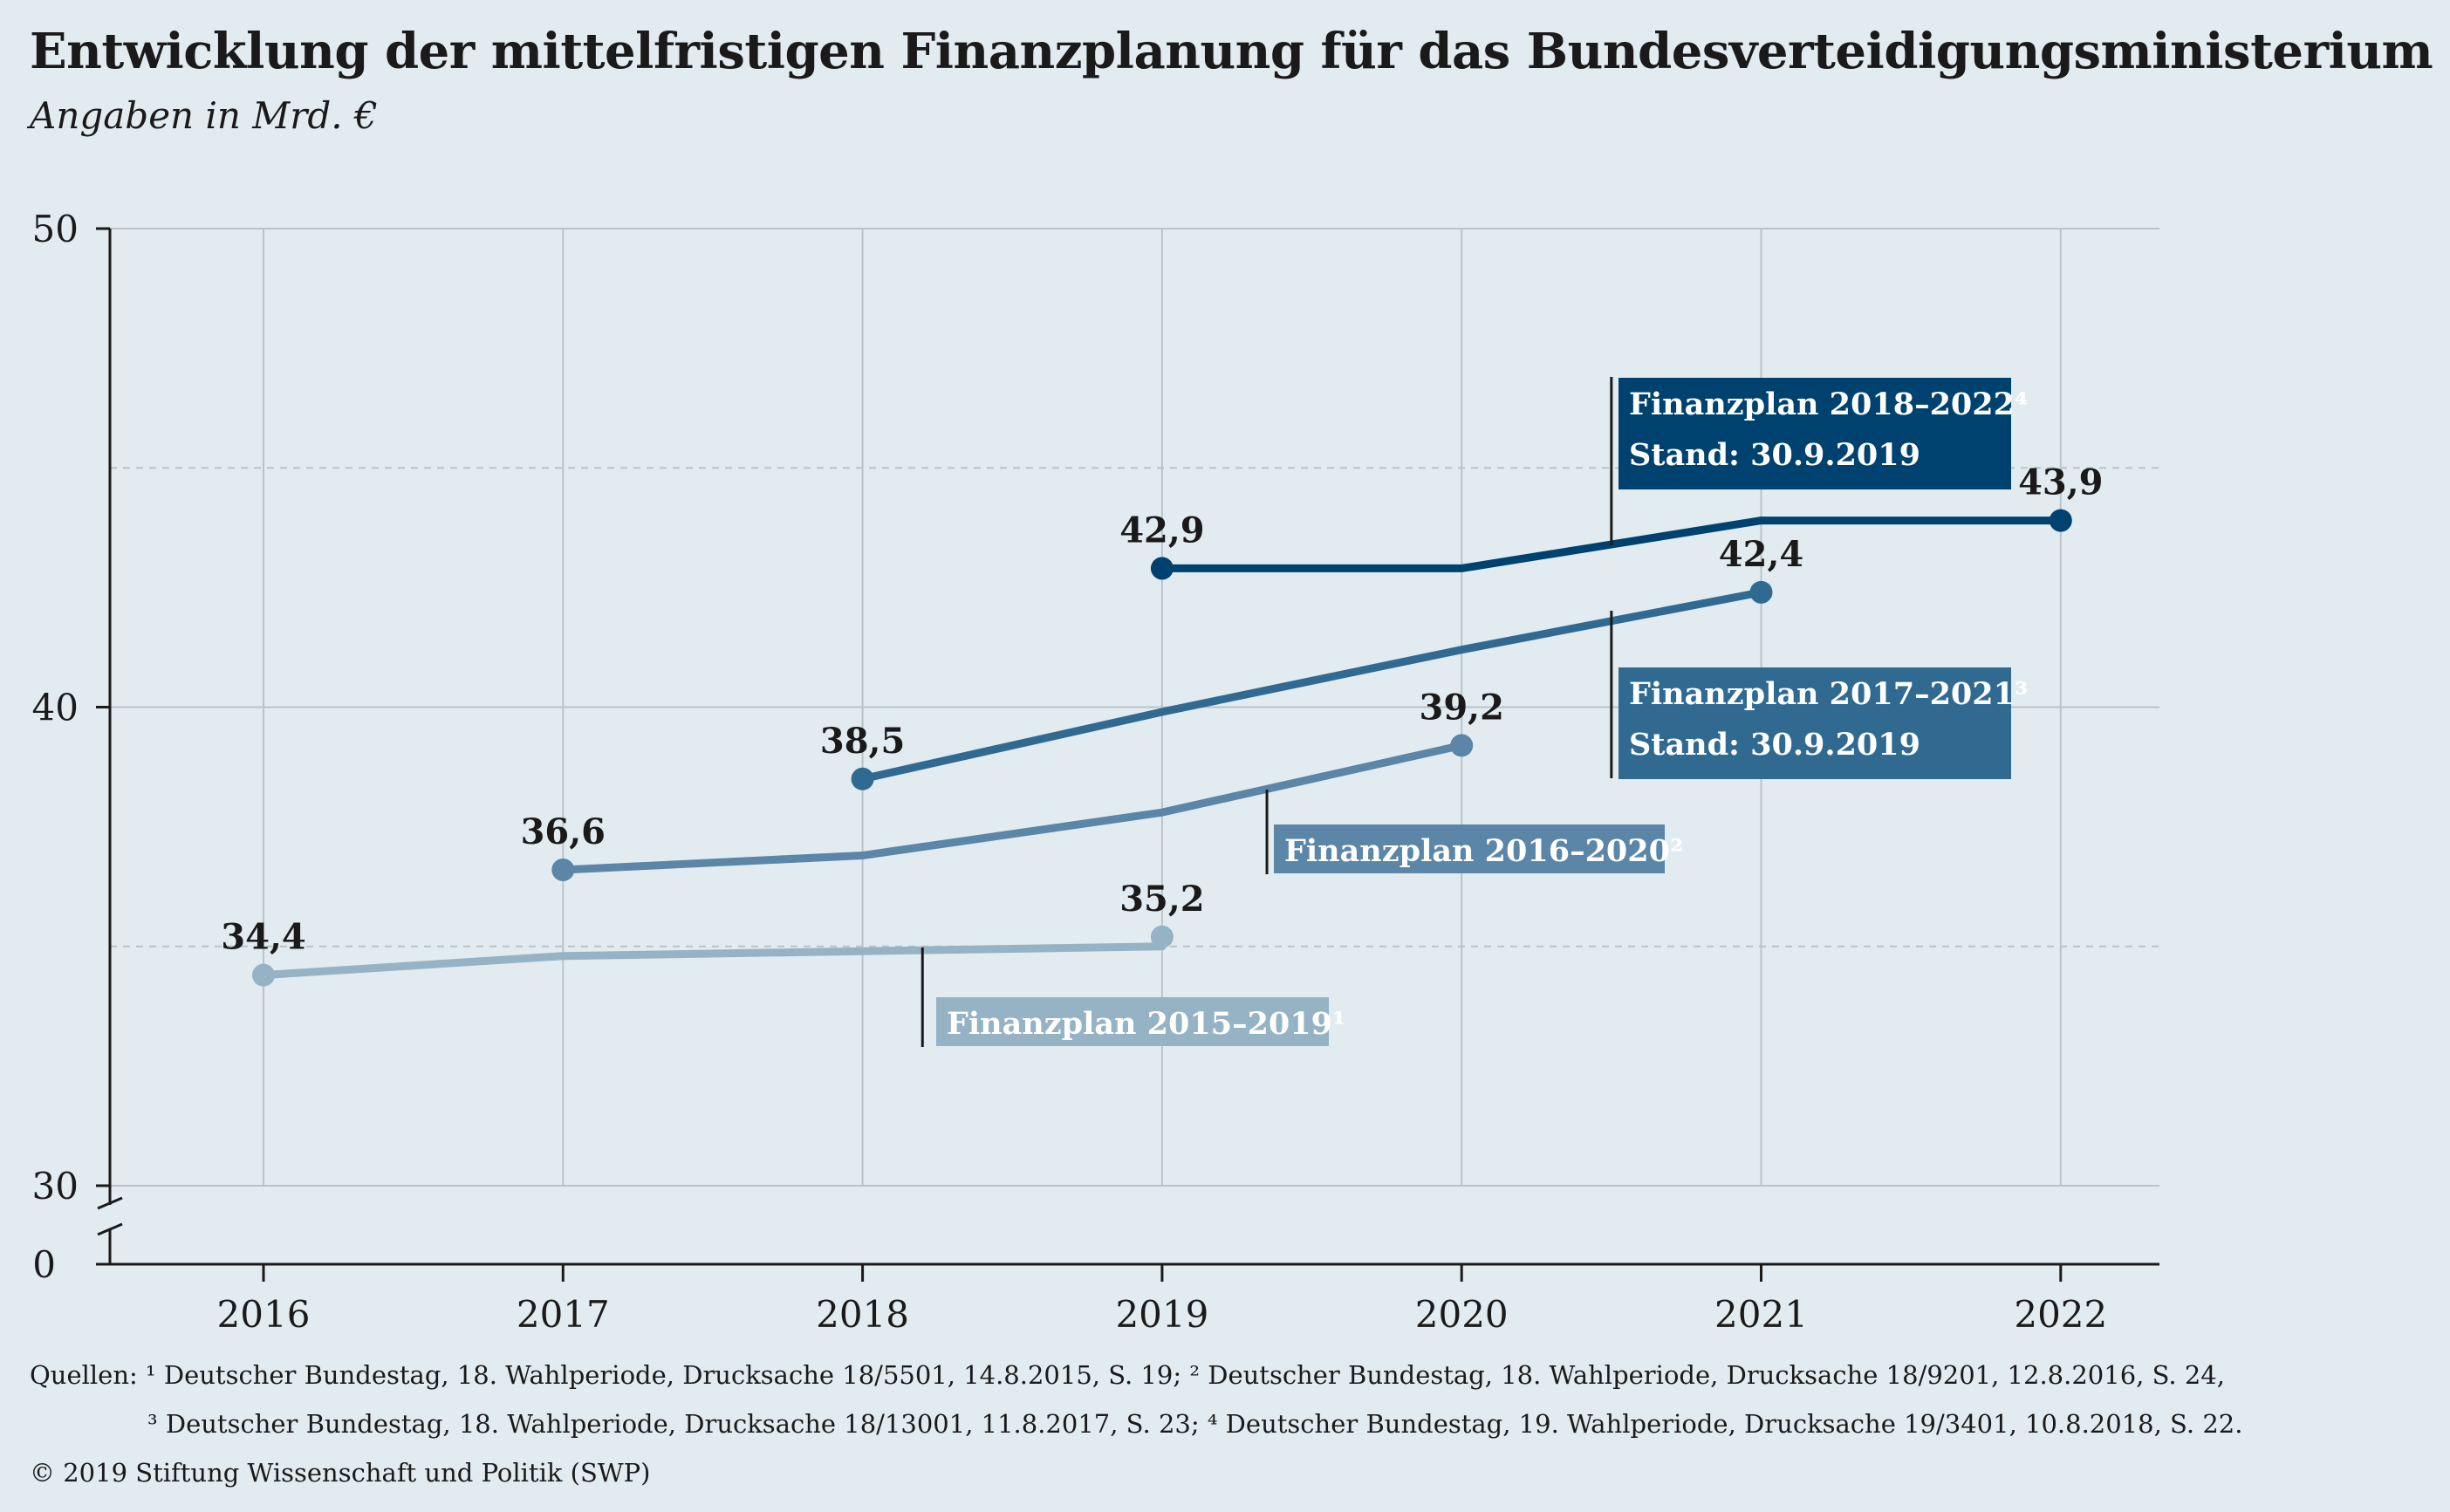 The image size is (2450, 1512). I want to click on data-label: 39,2, so click(1461, 708).